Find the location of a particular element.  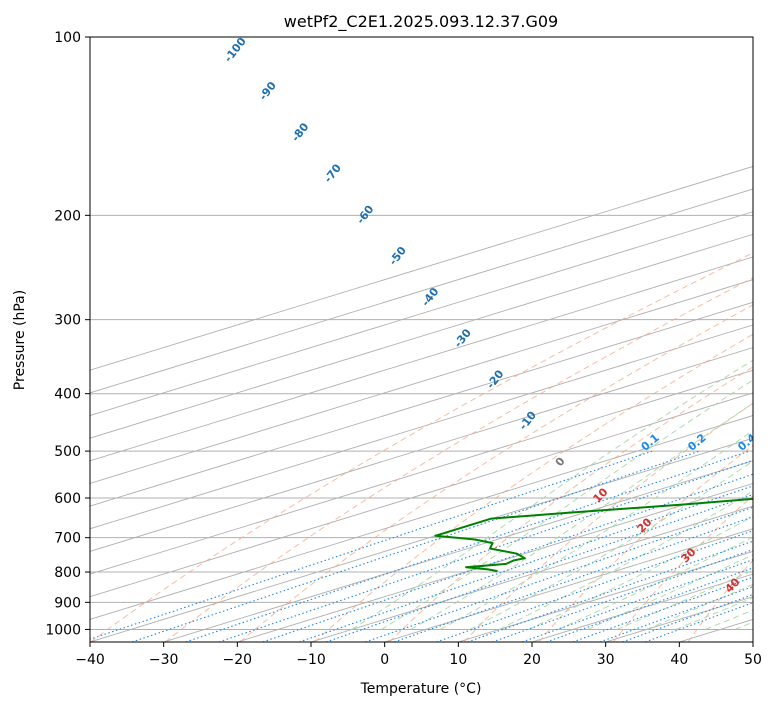

y-tick-label: 800 is located at coordinates (67, 573).